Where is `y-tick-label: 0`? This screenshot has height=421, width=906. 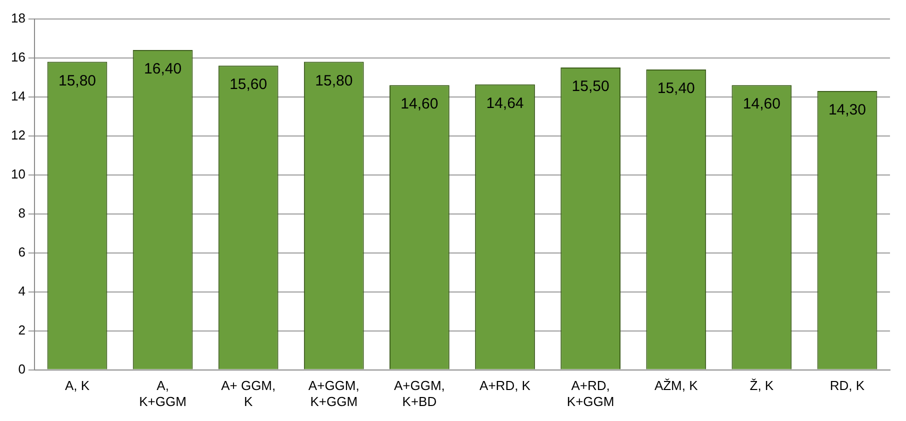 y-tick-label: 0 is located at coordinates (22, 368).